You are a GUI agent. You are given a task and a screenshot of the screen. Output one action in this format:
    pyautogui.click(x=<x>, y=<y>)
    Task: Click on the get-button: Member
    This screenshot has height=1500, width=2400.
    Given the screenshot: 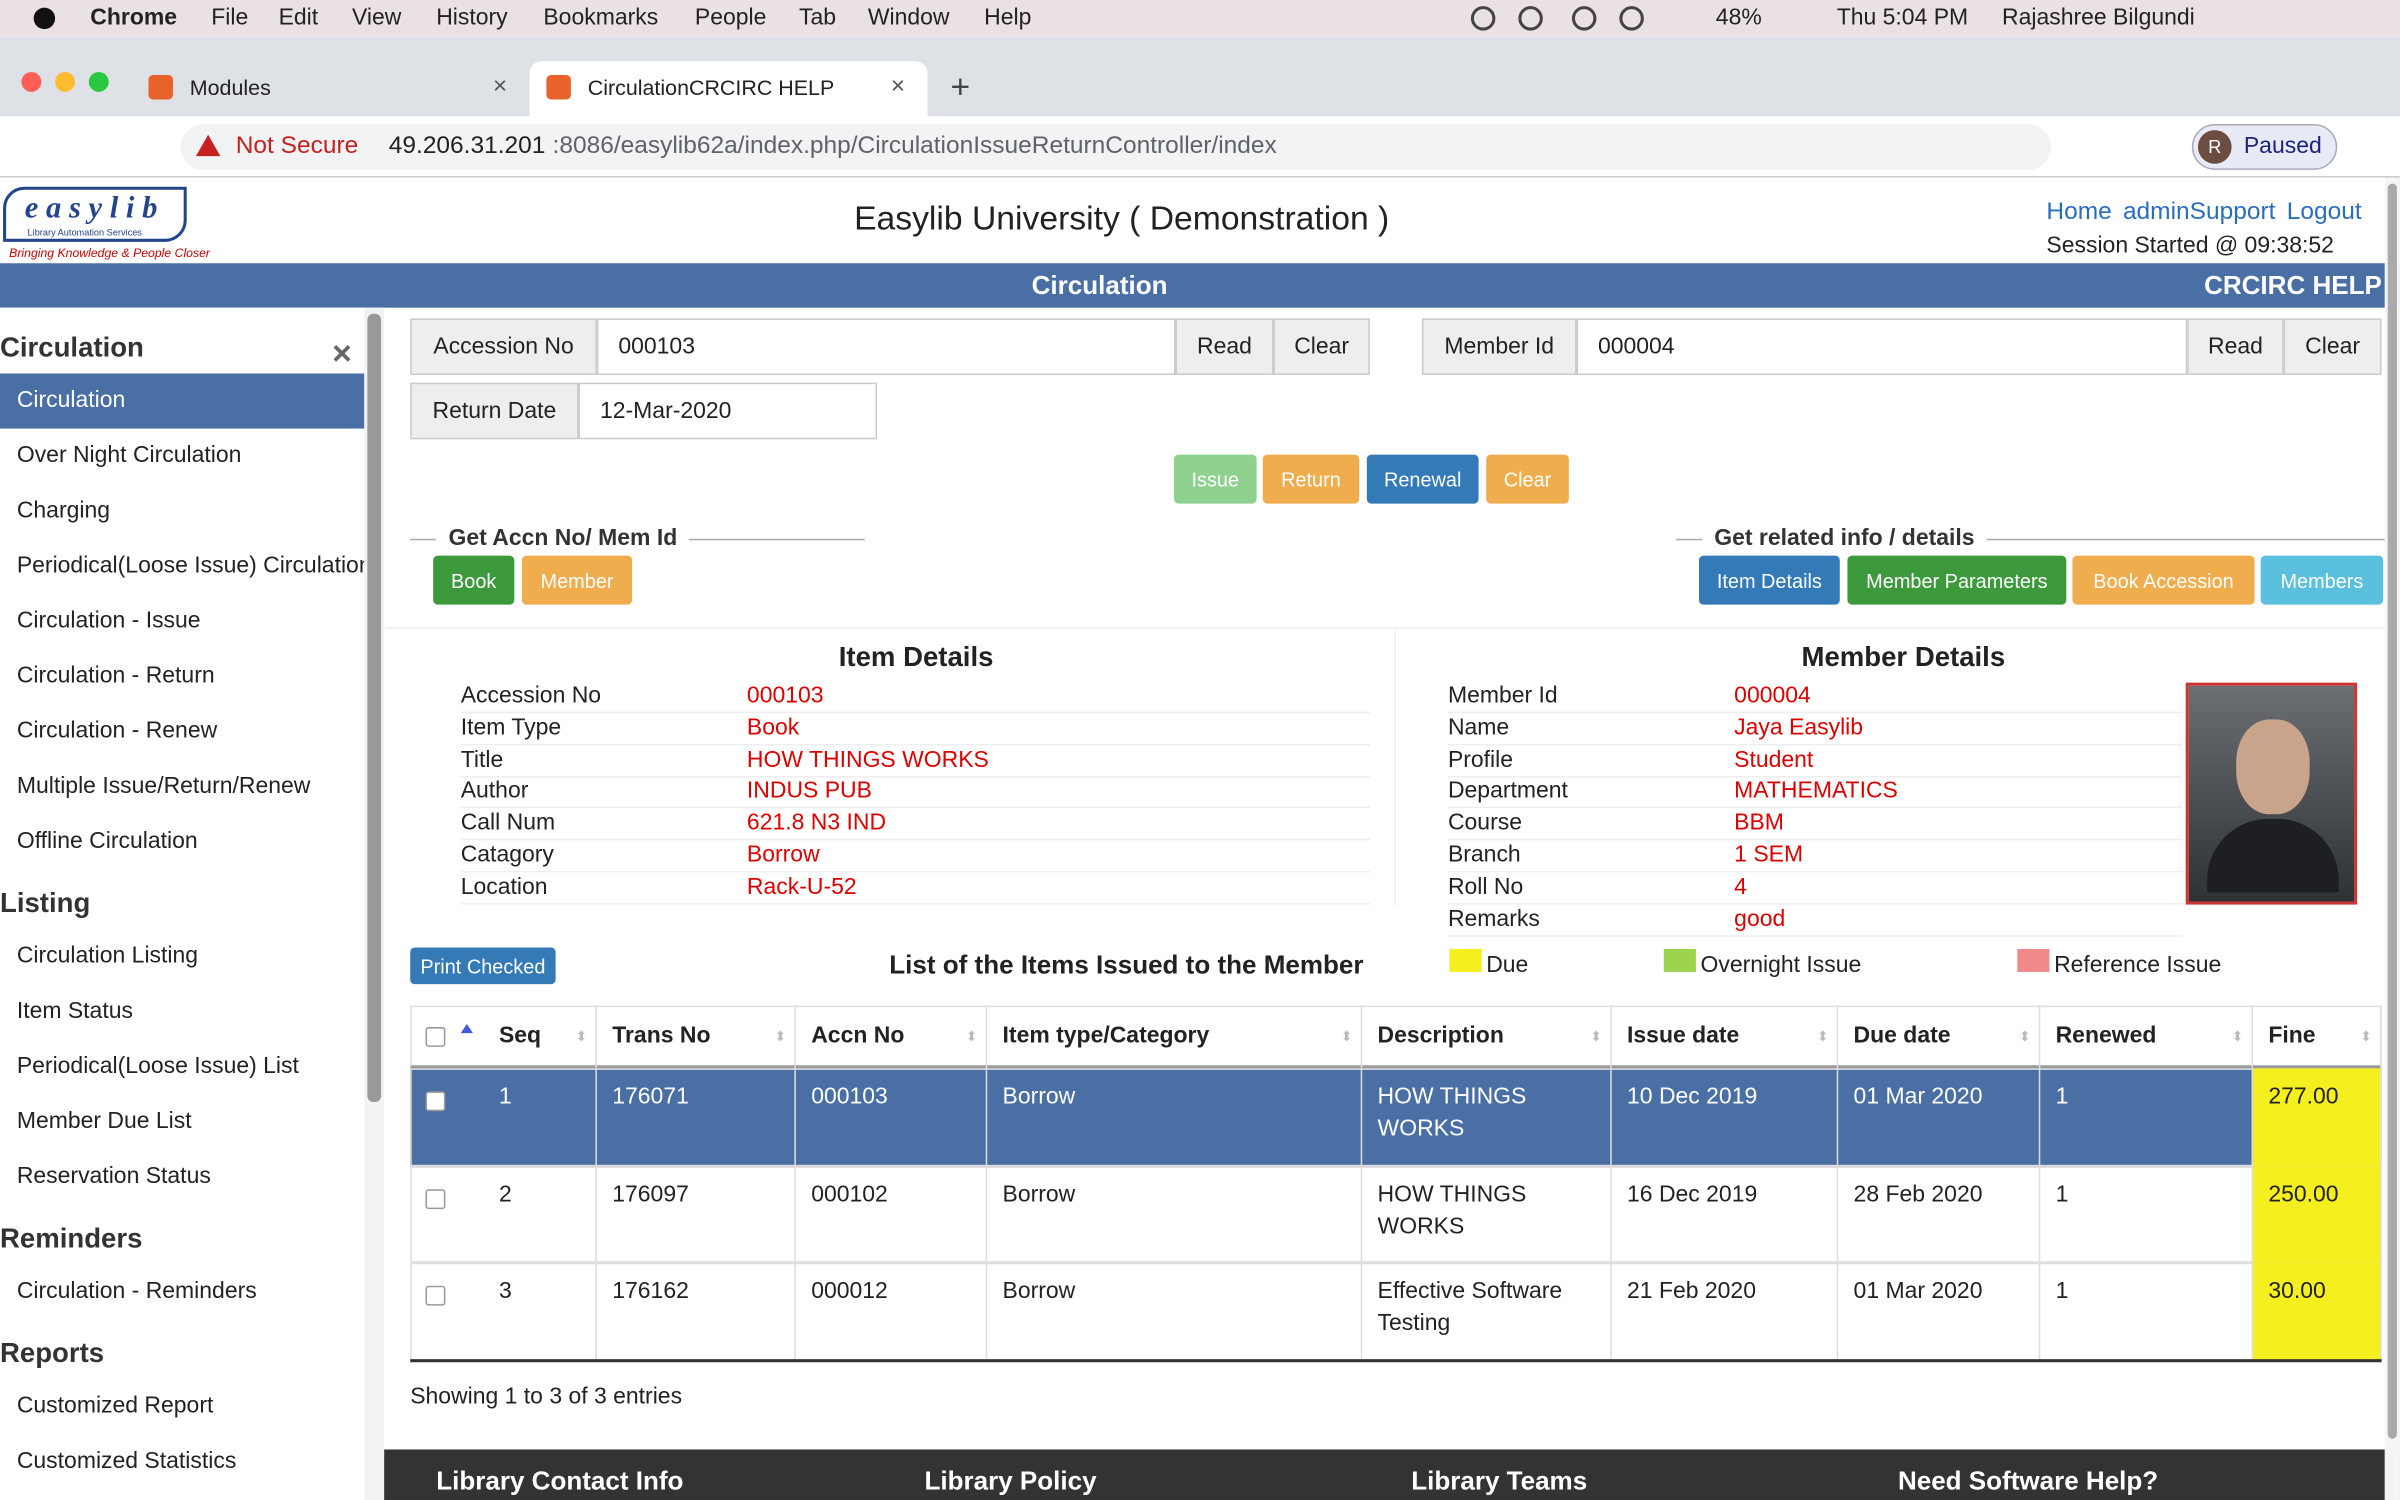 What is the action you would take?
    pyautogui.click(x=577, y=580)
    